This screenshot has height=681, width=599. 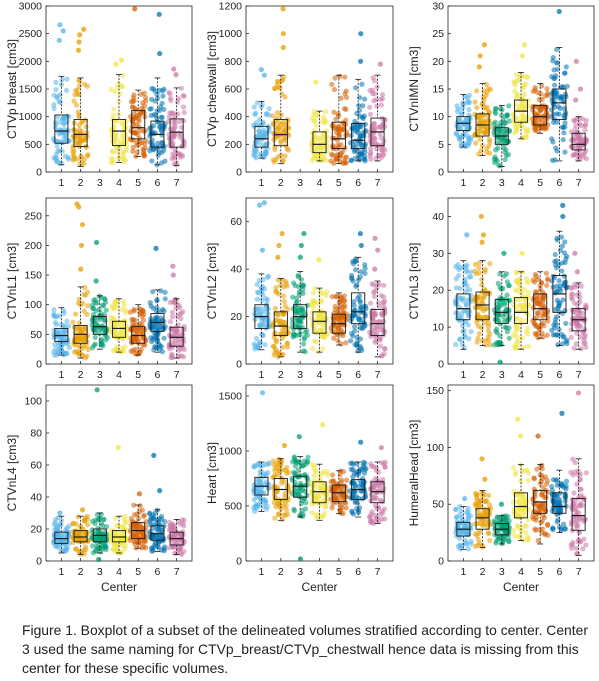 I want to click on x-tick-label: 5, so click(x=540, y=572).